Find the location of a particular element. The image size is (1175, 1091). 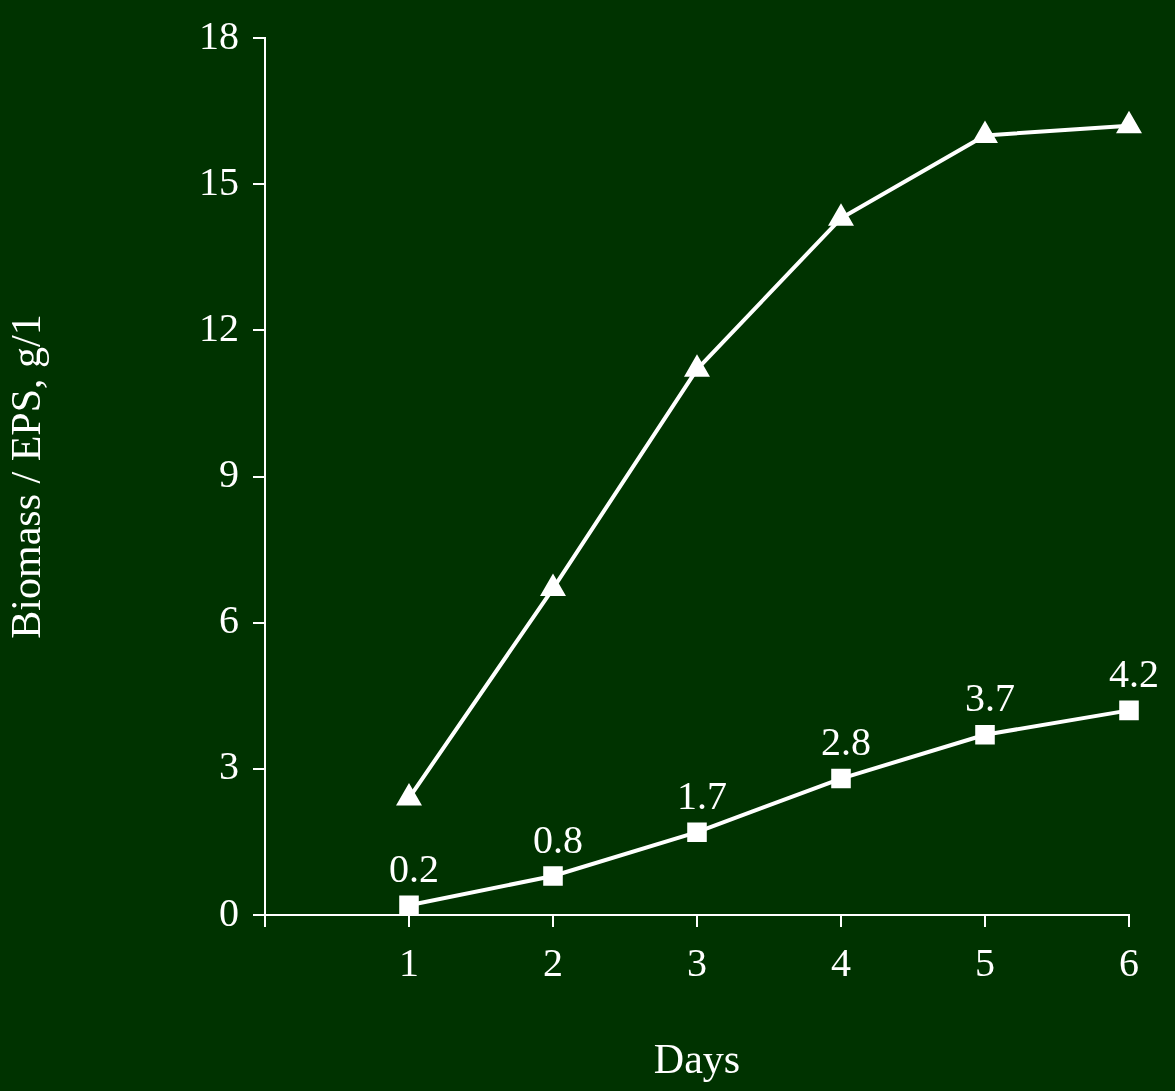

x-tick-label: 2 is located at coordinates (553, 962).